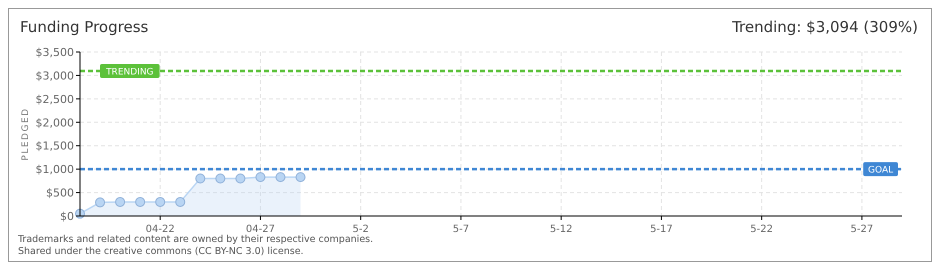  Describe the element at coordinates (55, 75) in the screenshot. I see `y-tick-label: $3,000` at that location.